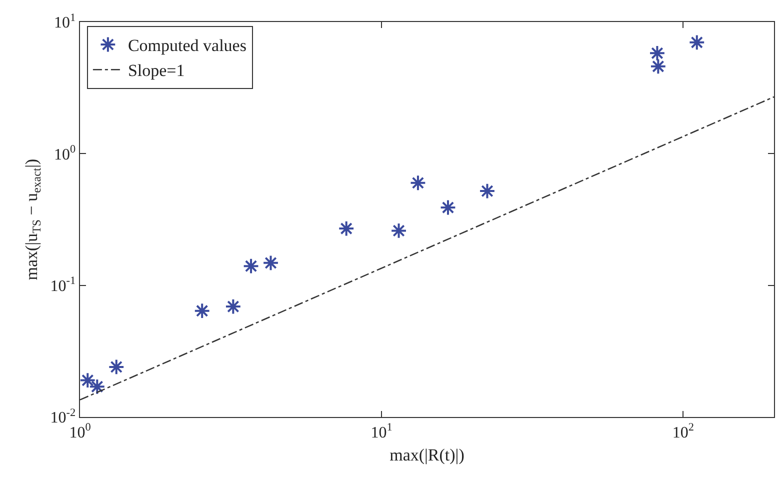 The height and width of the screenshot is (489, 778). What do you see at coordinates (156, 70) in the screenshot?
I see `legend-label: Slope=1` at bounding box center [156, 70].